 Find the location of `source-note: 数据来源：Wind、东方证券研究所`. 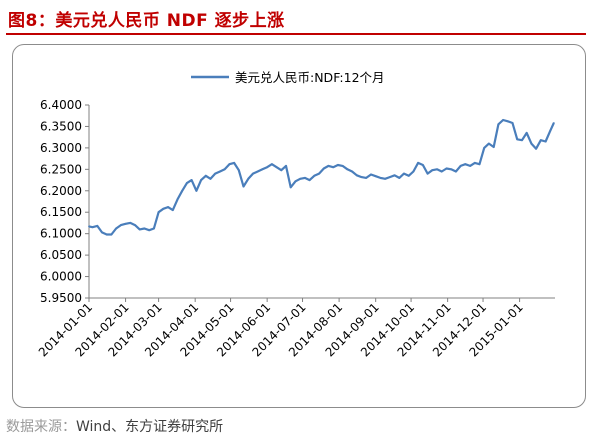

source-note: 数据来源：Wind、东方证券研究所 is located at coordinates (114, 426).